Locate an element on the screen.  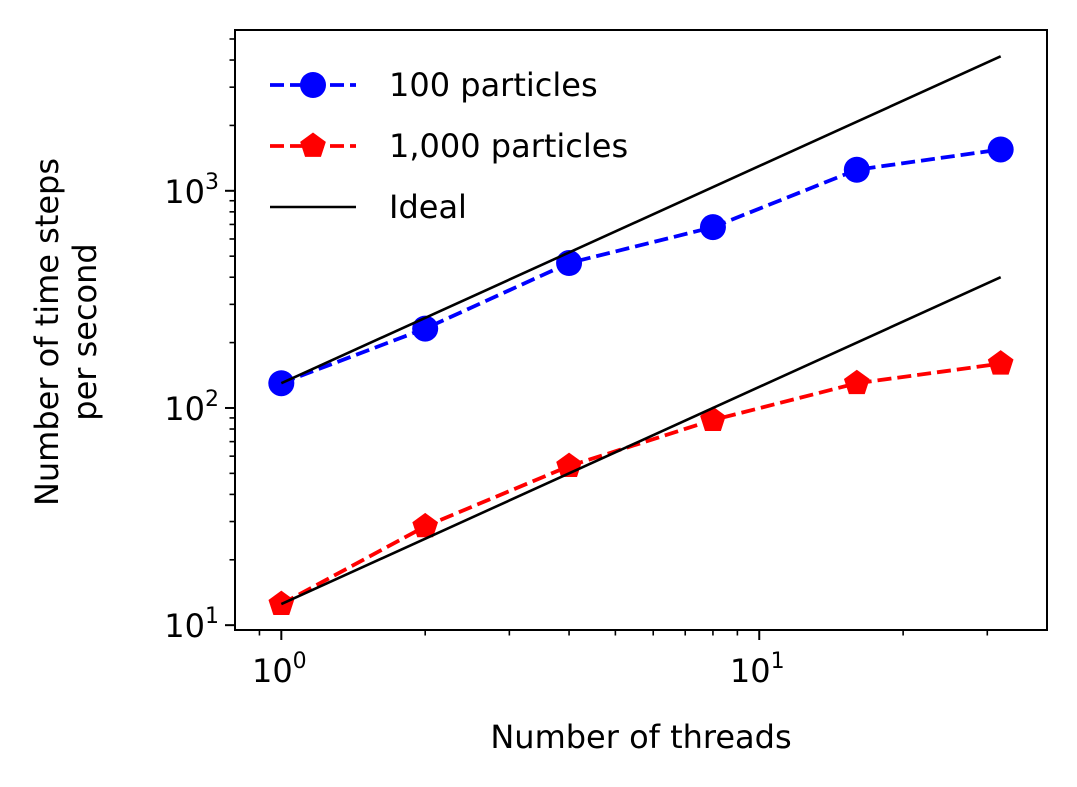
legend-entry: 100 particles is located at coordinates (434, 85).